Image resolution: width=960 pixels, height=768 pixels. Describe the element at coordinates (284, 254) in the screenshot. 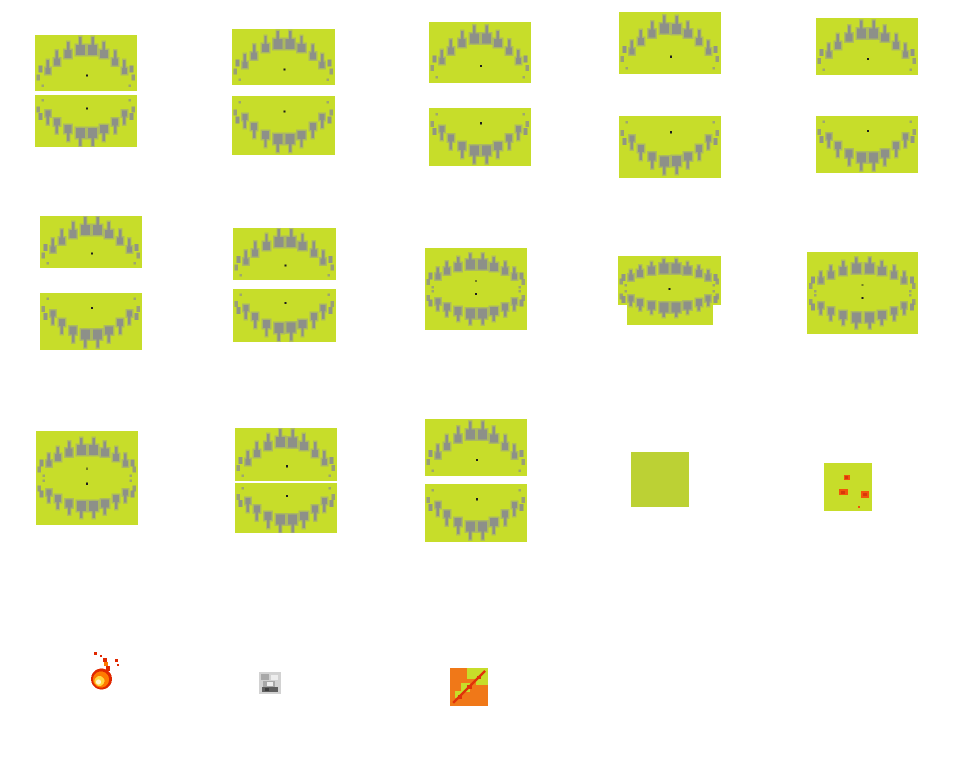

I see `sprite-upper-arch-r2c2-upper` at that location.